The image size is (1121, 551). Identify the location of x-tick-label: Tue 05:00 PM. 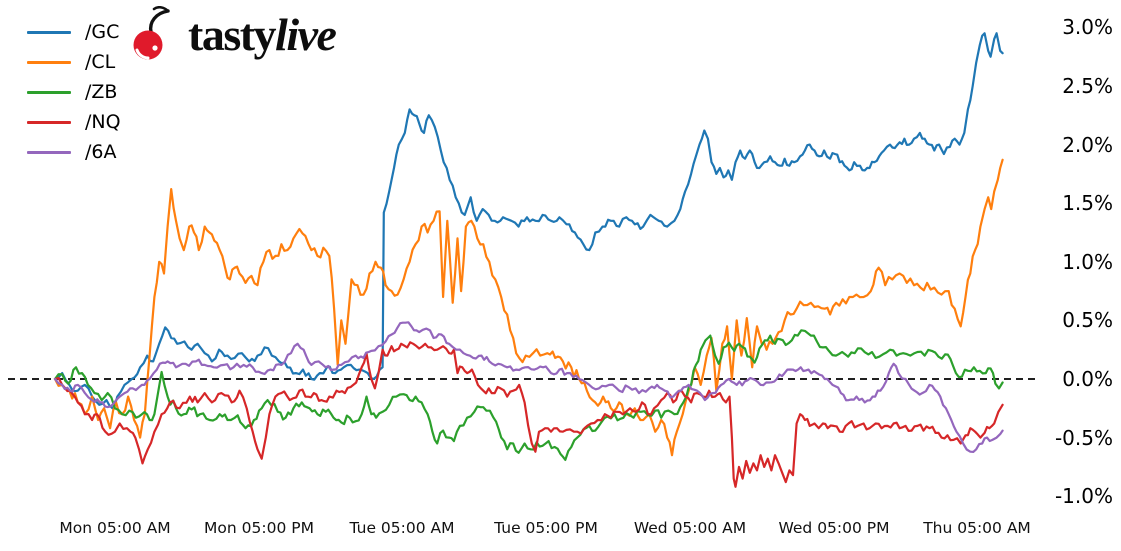
(546, 528).